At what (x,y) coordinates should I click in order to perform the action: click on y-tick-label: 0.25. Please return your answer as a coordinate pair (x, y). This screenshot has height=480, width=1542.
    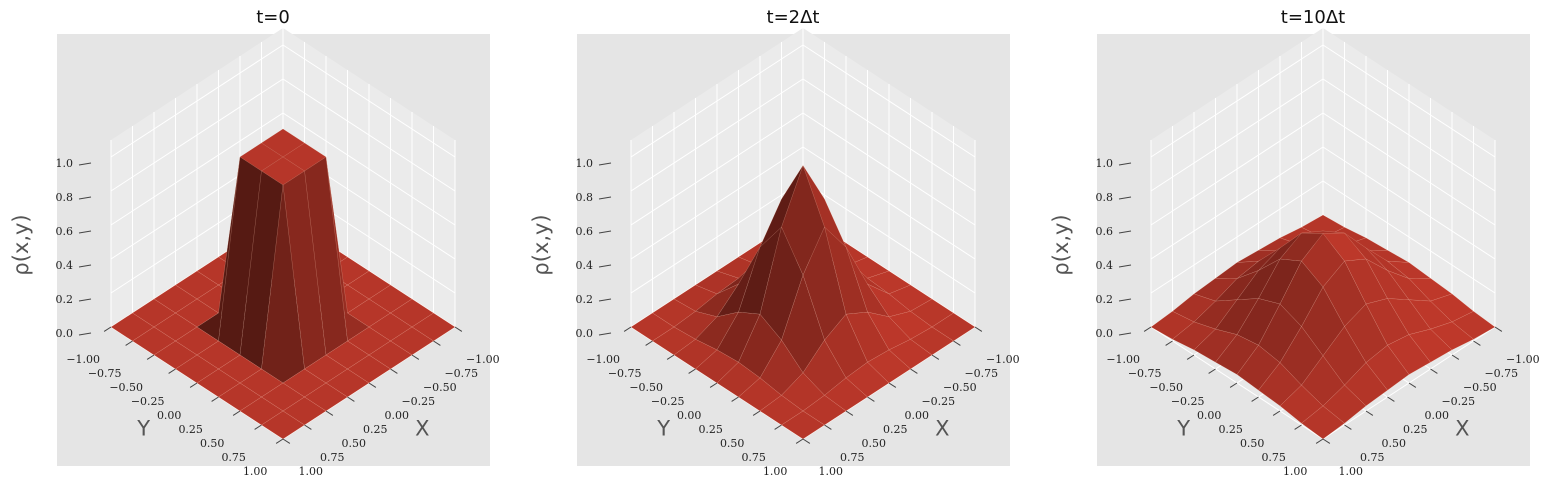
    Looking at the image, I should click on (190, 429).